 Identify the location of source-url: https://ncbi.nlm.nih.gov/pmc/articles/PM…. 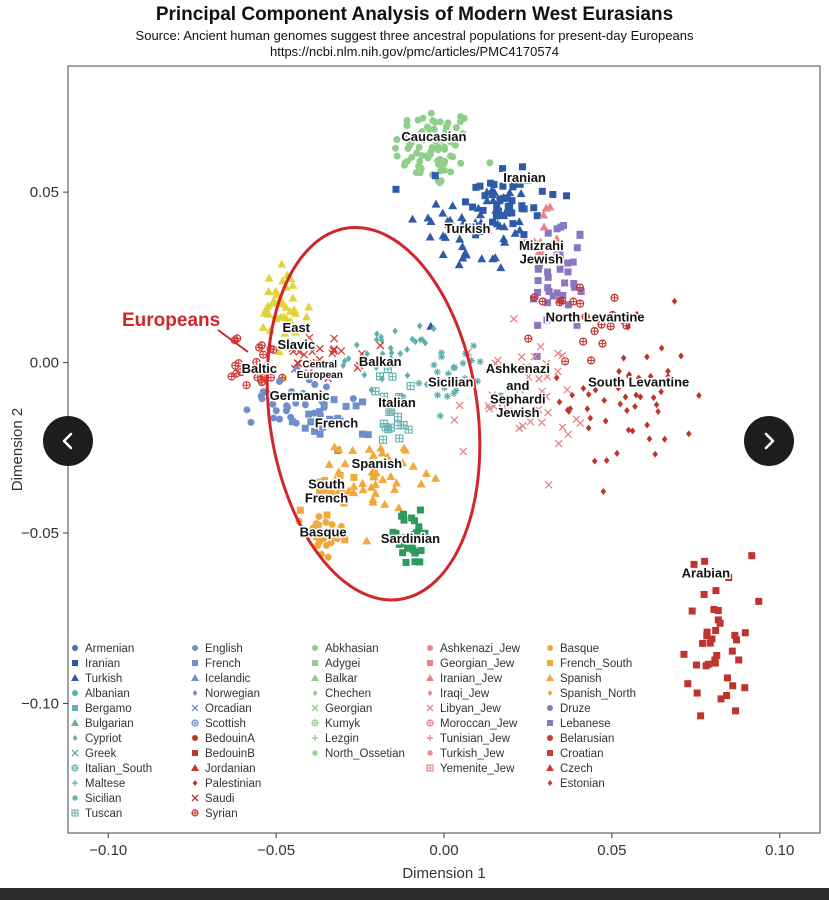
(414, 51).